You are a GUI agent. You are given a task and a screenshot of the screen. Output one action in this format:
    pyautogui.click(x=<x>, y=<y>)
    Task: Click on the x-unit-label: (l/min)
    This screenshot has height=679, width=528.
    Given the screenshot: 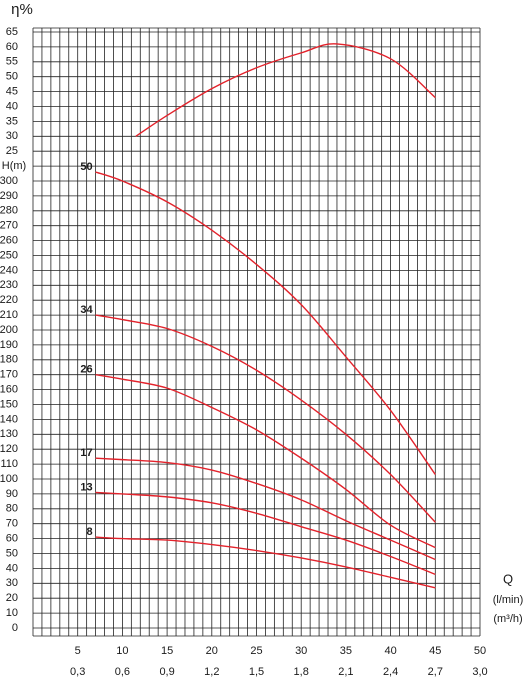 What is the action you would take?
    pyautogui.click(x=508, y=600)
    